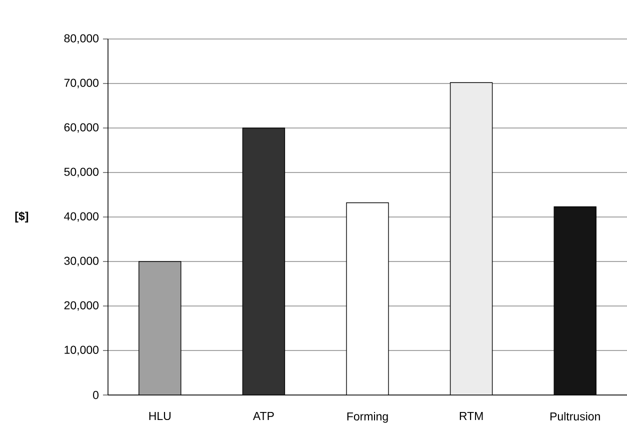  Describe the element at coordinates (81, 83) in the screenshot. I see `y-tick-label: 70,000` at that location.